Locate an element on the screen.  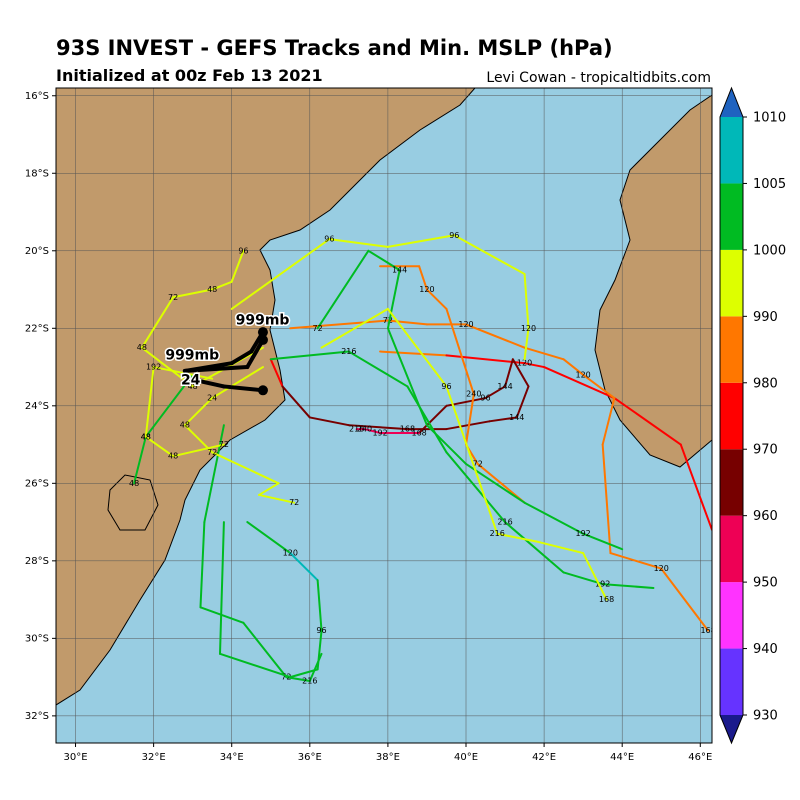
x-tick-label: 38°E is located at coordinates (388, 757).